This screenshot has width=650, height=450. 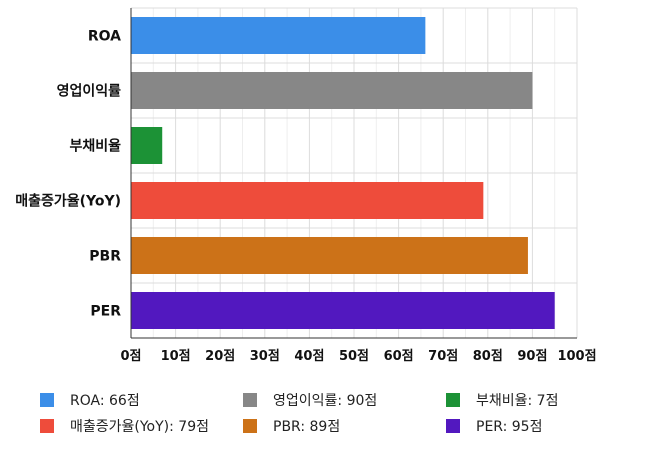 I want to click on legend-label: ROA: 66점, so click(x=105, y=401).